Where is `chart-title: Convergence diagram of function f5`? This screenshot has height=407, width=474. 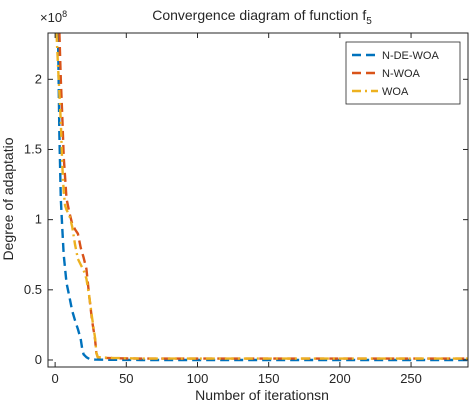 chart-title: Convergence diagram of function f5 is located at coordinates (262, 17).